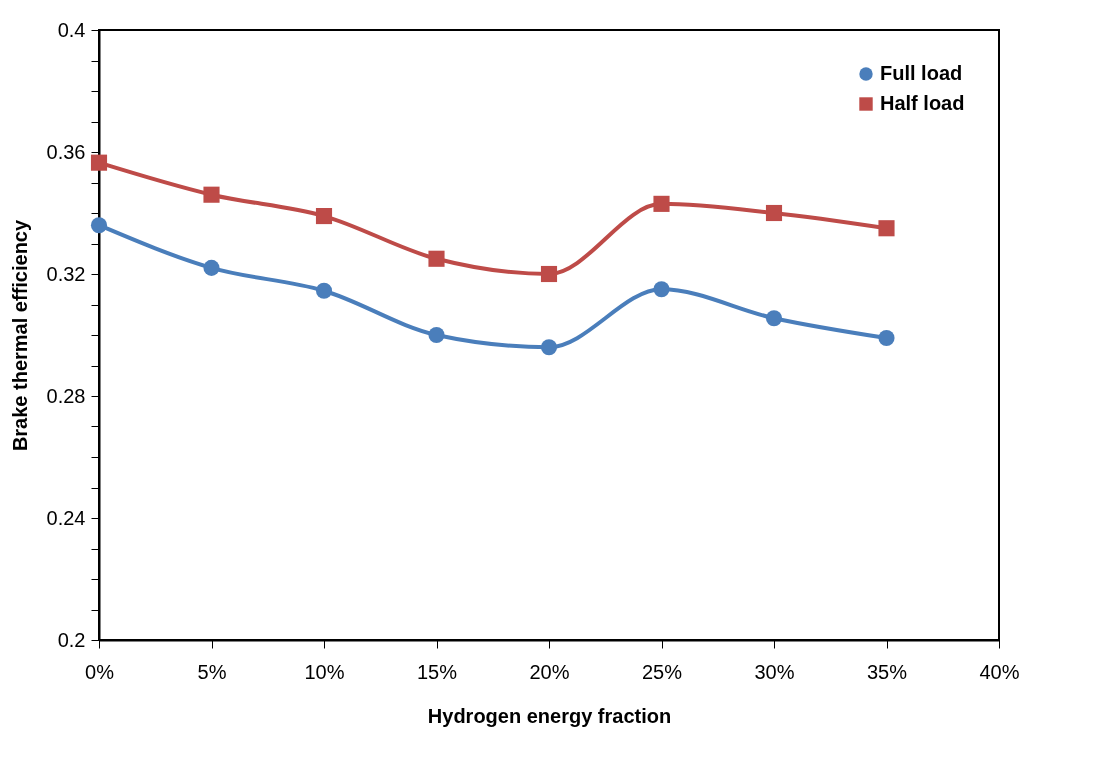  What do you see at coordinates (19, 335) in the screenshot?
I see `y-axis-title: Brake thermal efficiency` at bounding box center [19, 335].